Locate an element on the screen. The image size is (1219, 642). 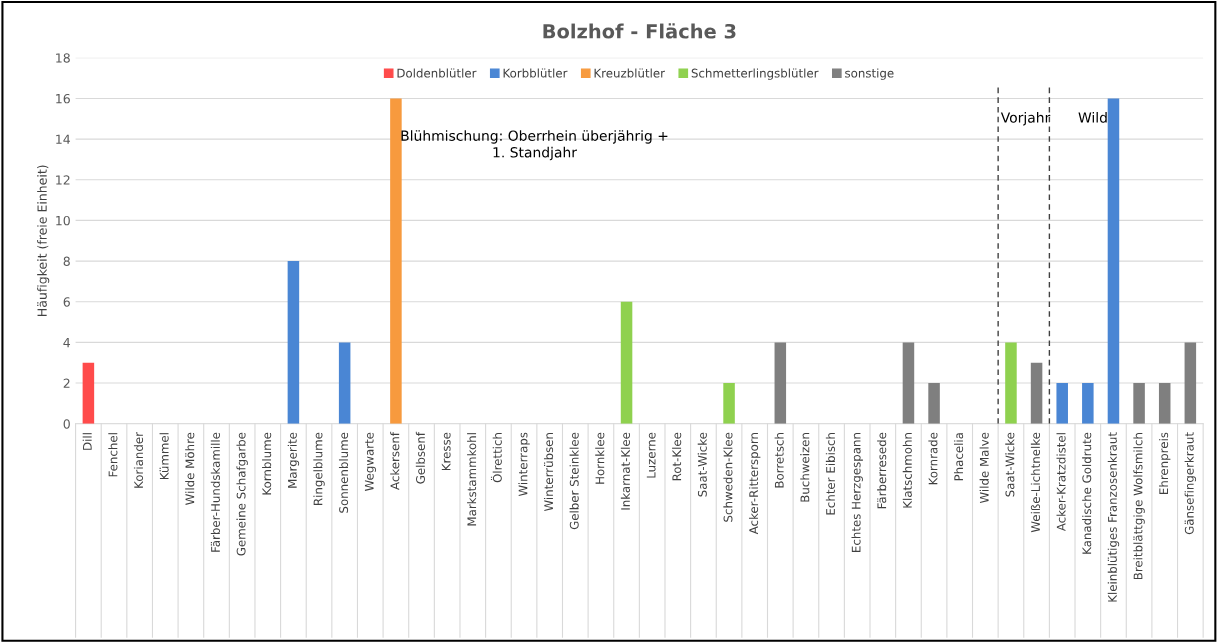
legend-label: Doldenblütler is located at coordinates (437, 73).